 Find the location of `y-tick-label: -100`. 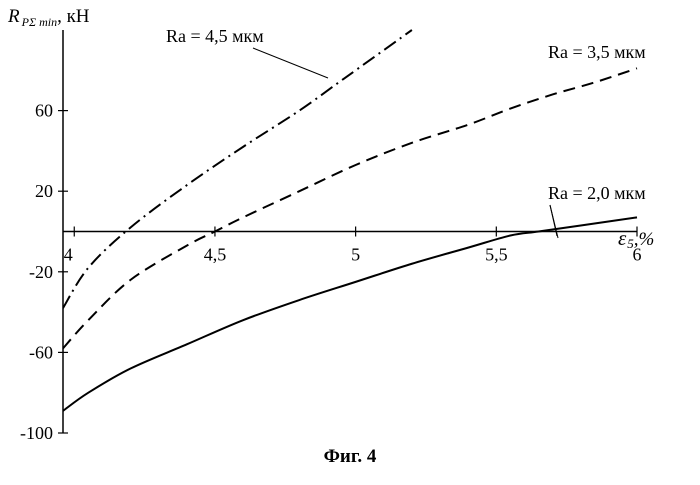

y-tick-label: -100 is located at coordinates (36, 431).